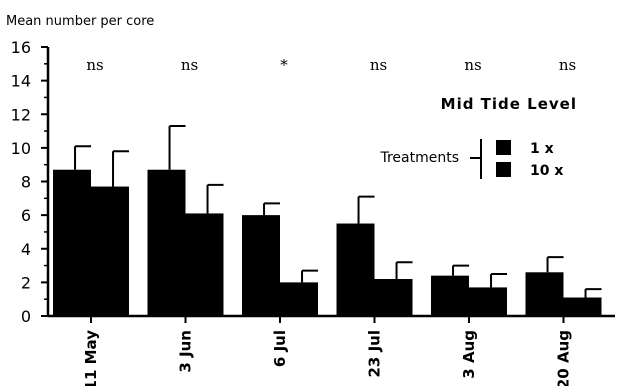 This screenshot has width=619, height=386. Describe the element at coordinates (26, 215) in the screenshot. I see `y-tick-label: 6` at that location.